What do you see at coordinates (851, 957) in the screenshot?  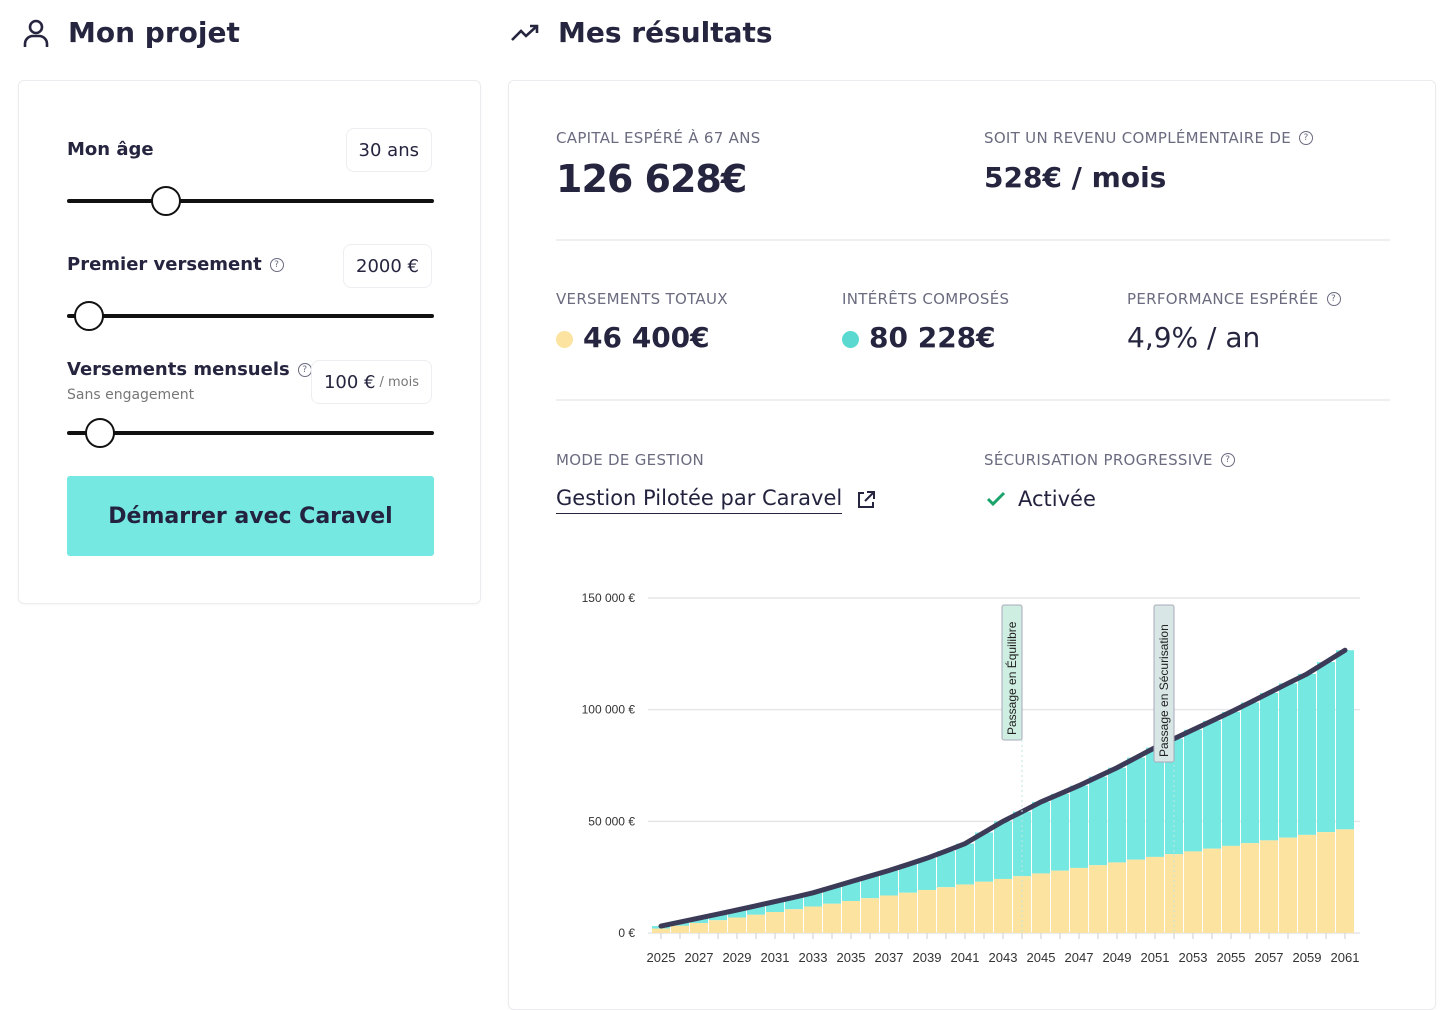 I see `x-tick-label: 2035` at bounding box center [851, 957].